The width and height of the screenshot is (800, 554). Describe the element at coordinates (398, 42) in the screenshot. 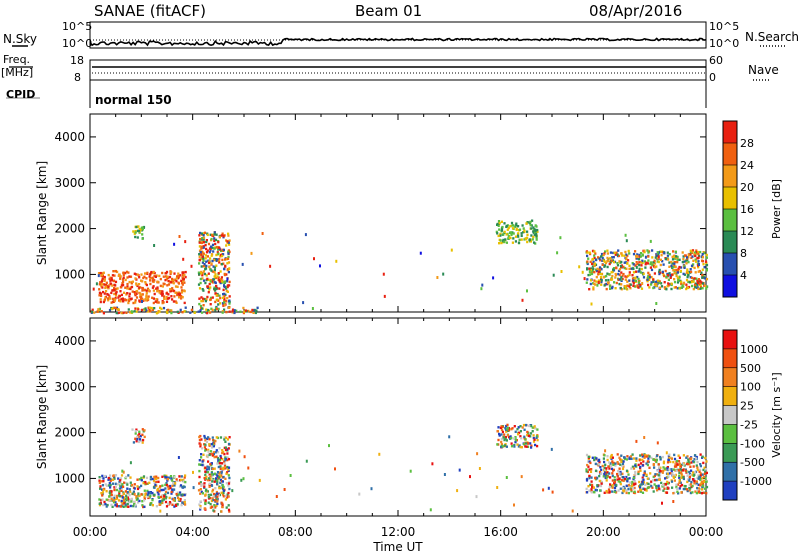

I see `nsky-series-line` at that location.